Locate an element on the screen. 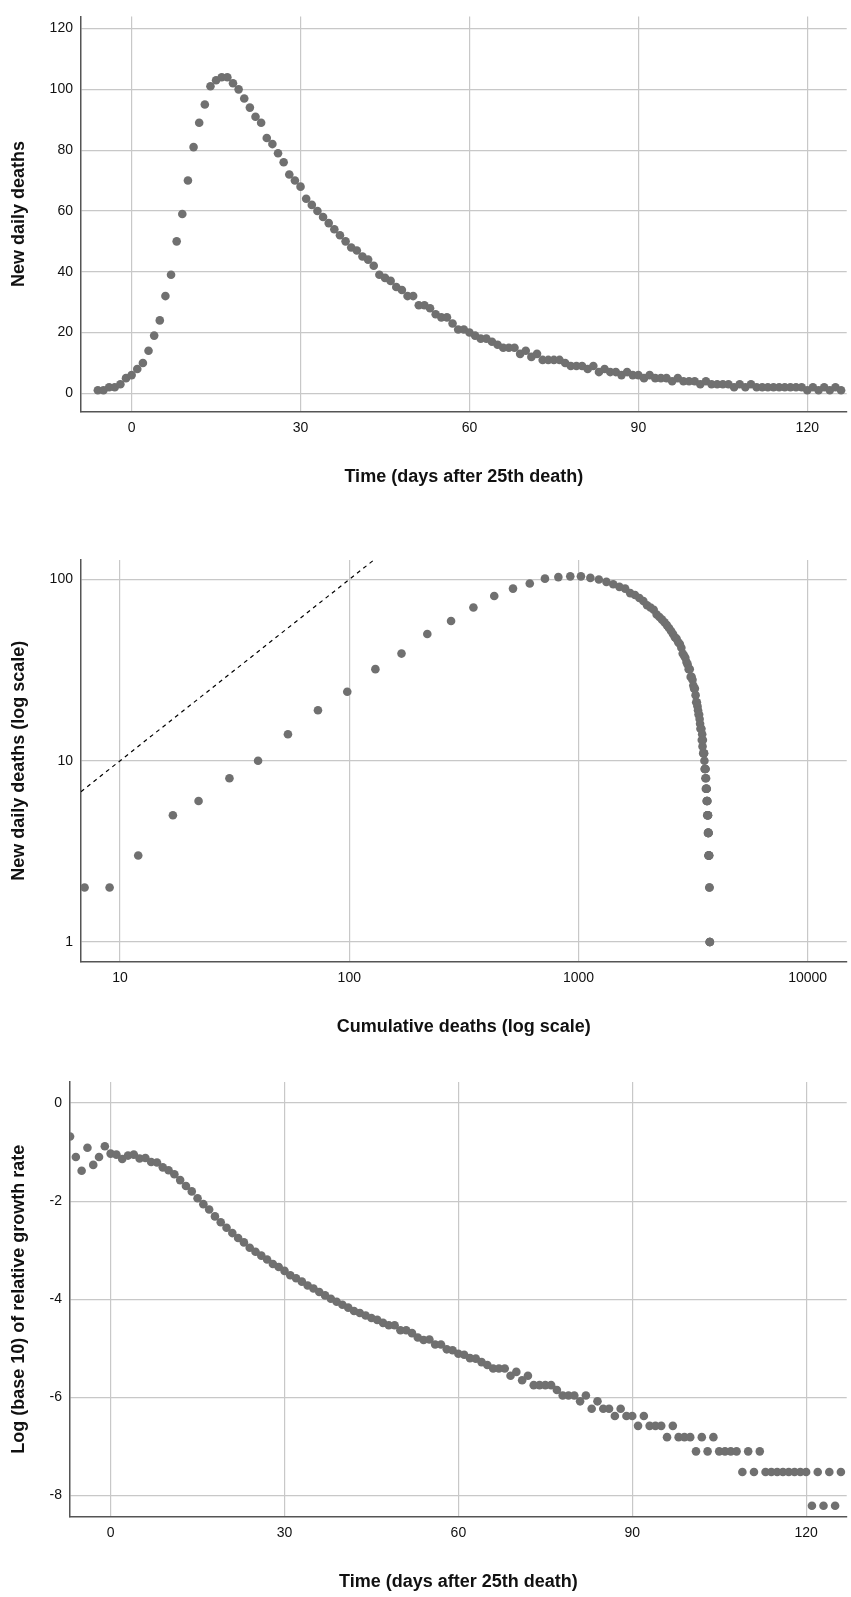  y-axis-title: New daily deaths (log scale) is located at coordinates (17, 760).